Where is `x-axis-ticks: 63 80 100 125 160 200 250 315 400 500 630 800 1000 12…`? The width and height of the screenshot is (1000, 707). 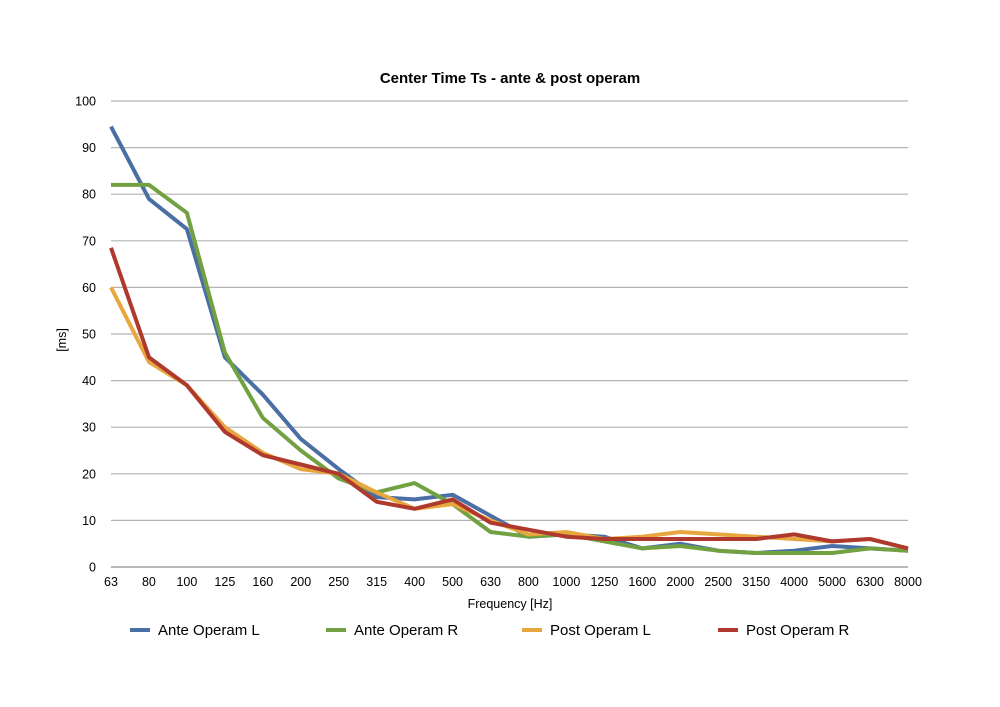 x-axis-ticks: 63 80 100 125 160 200 250 315 400 500 630 800 1000 12… is located at coordinates (513, 582).